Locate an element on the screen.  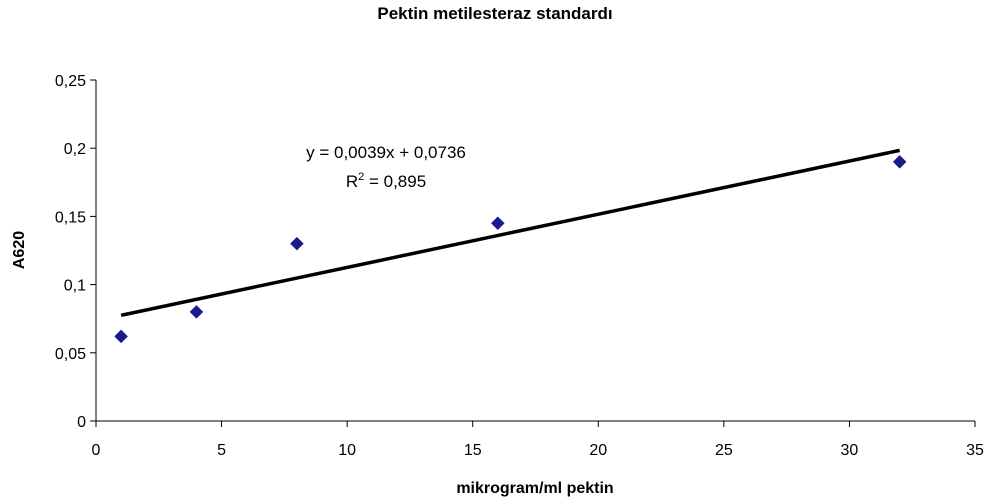
y-tick-label: 0,25 is located at coordinates (70, 81).